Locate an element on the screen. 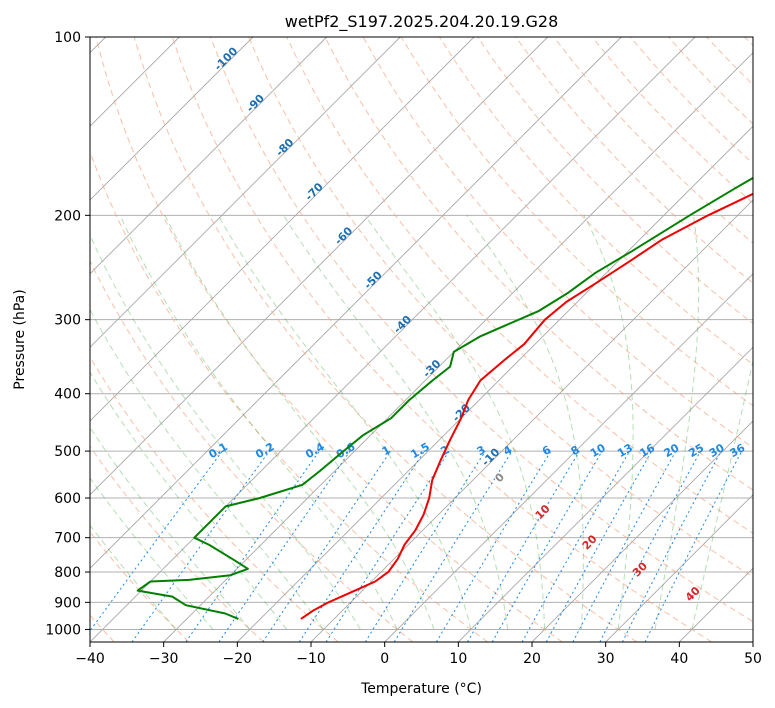 Image resolution: width=775 pixels, height=708 pixels. y-tick-label: 300 is located at coordinates (67, 321).